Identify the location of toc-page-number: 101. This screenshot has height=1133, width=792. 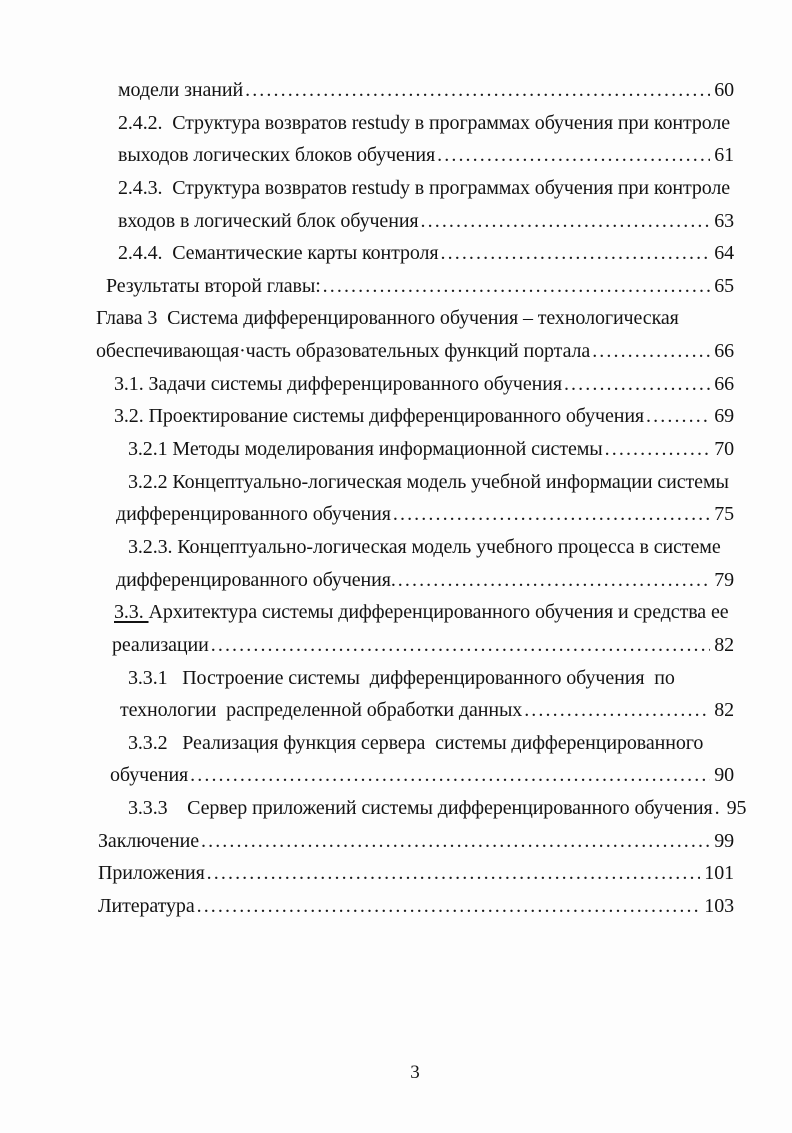
(719, 873).